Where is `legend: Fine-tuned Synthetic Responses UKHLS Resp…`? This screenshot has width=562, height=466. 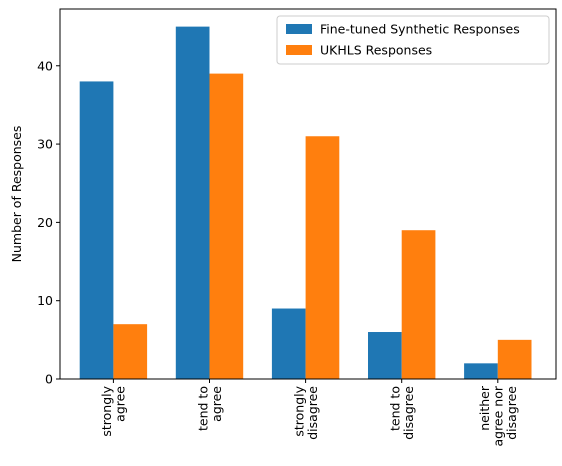 legend: Fine-tuned Synthetic Responses UKHLS Resp… is located at coordinates (413, 40).